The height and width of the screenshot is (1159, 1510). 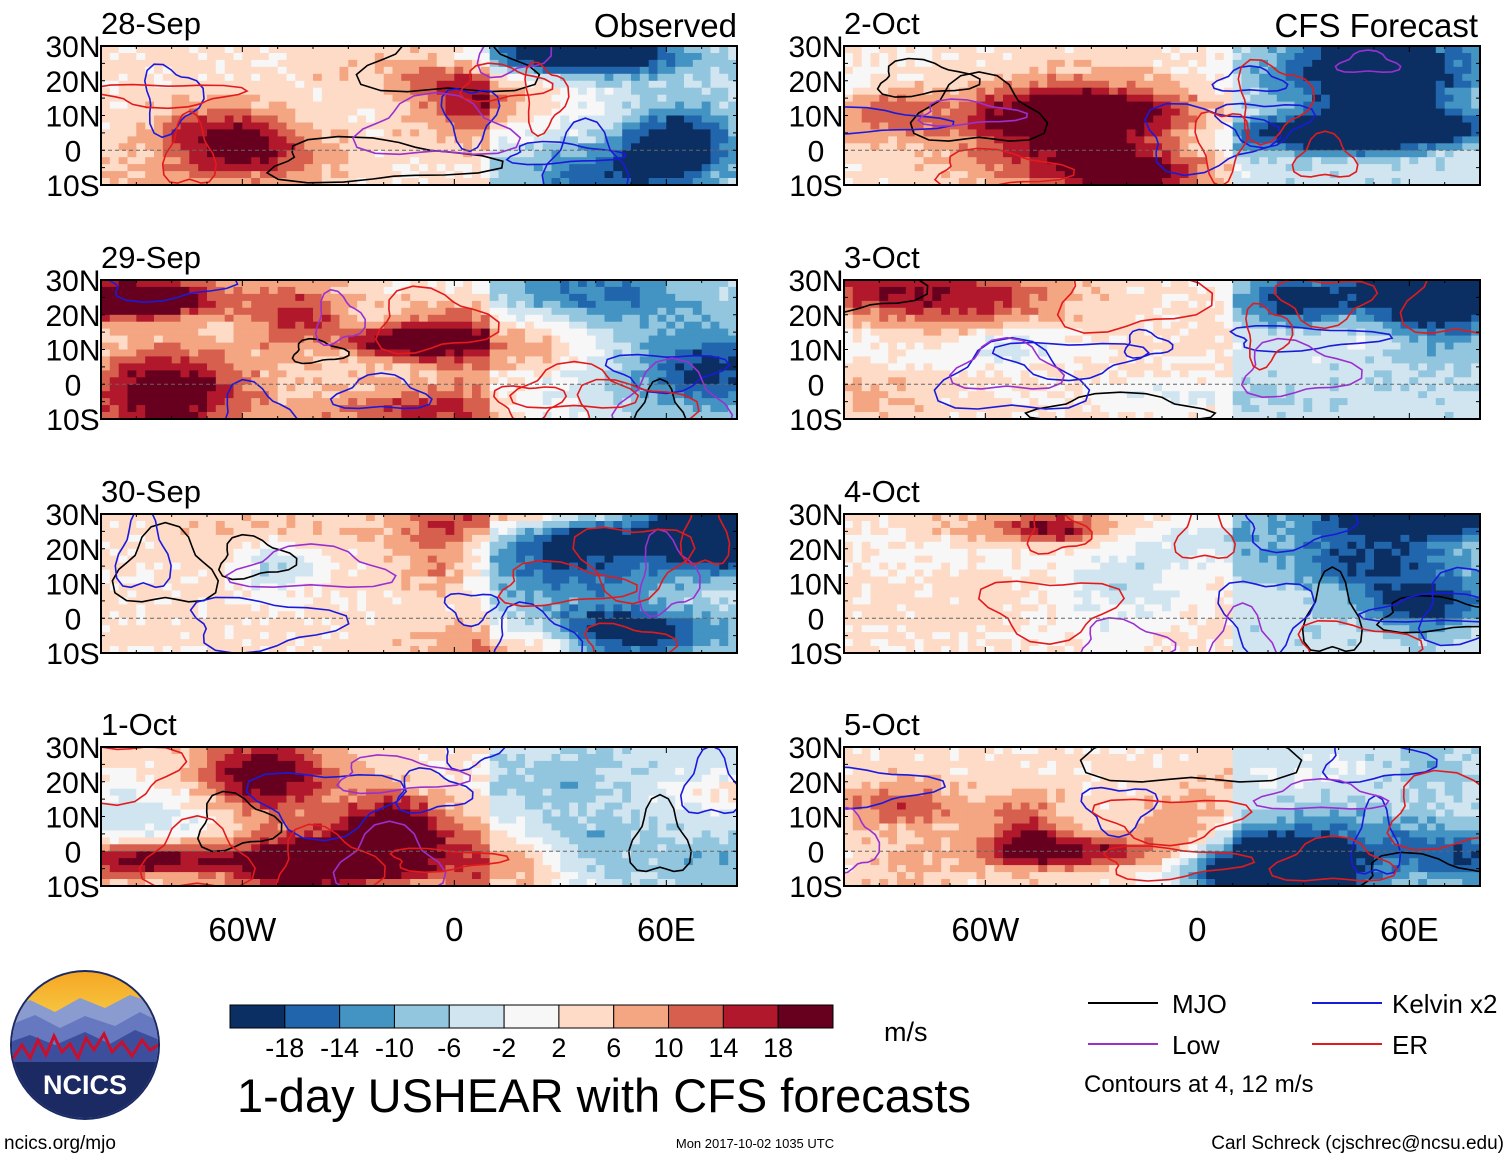 What do you see at coordinates (151, 23) in the screenshot?
I see `panel-date-label: 28-Sep` at bounding box center [151, 23].